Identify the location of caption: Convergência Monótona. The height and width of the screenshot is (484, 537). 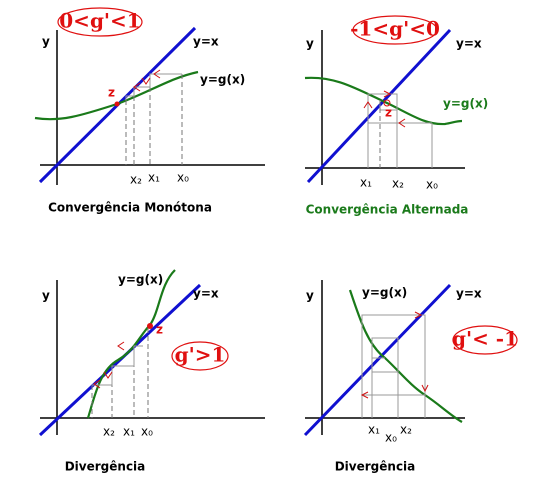
(130, 208).